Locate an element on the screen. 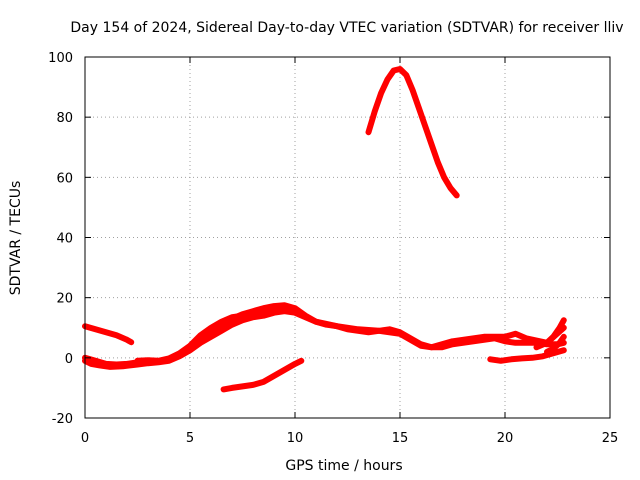  y-tick-label: 60 is located at coordinates (64, 178).